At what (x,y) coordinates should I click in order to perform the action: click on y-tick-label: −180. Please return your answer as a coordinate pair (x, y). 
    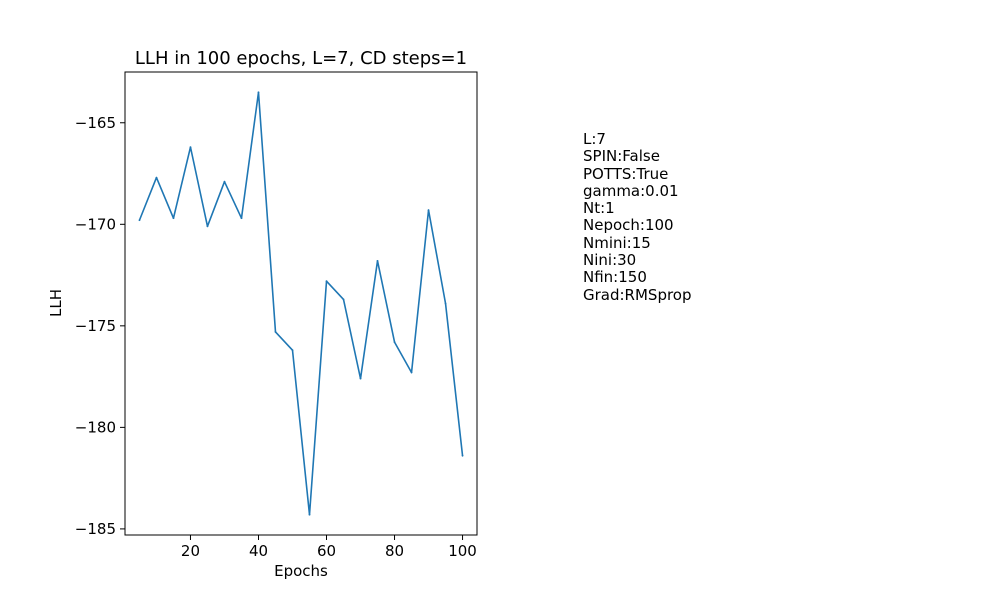
    Looking at the image, I should click on (95, 427).